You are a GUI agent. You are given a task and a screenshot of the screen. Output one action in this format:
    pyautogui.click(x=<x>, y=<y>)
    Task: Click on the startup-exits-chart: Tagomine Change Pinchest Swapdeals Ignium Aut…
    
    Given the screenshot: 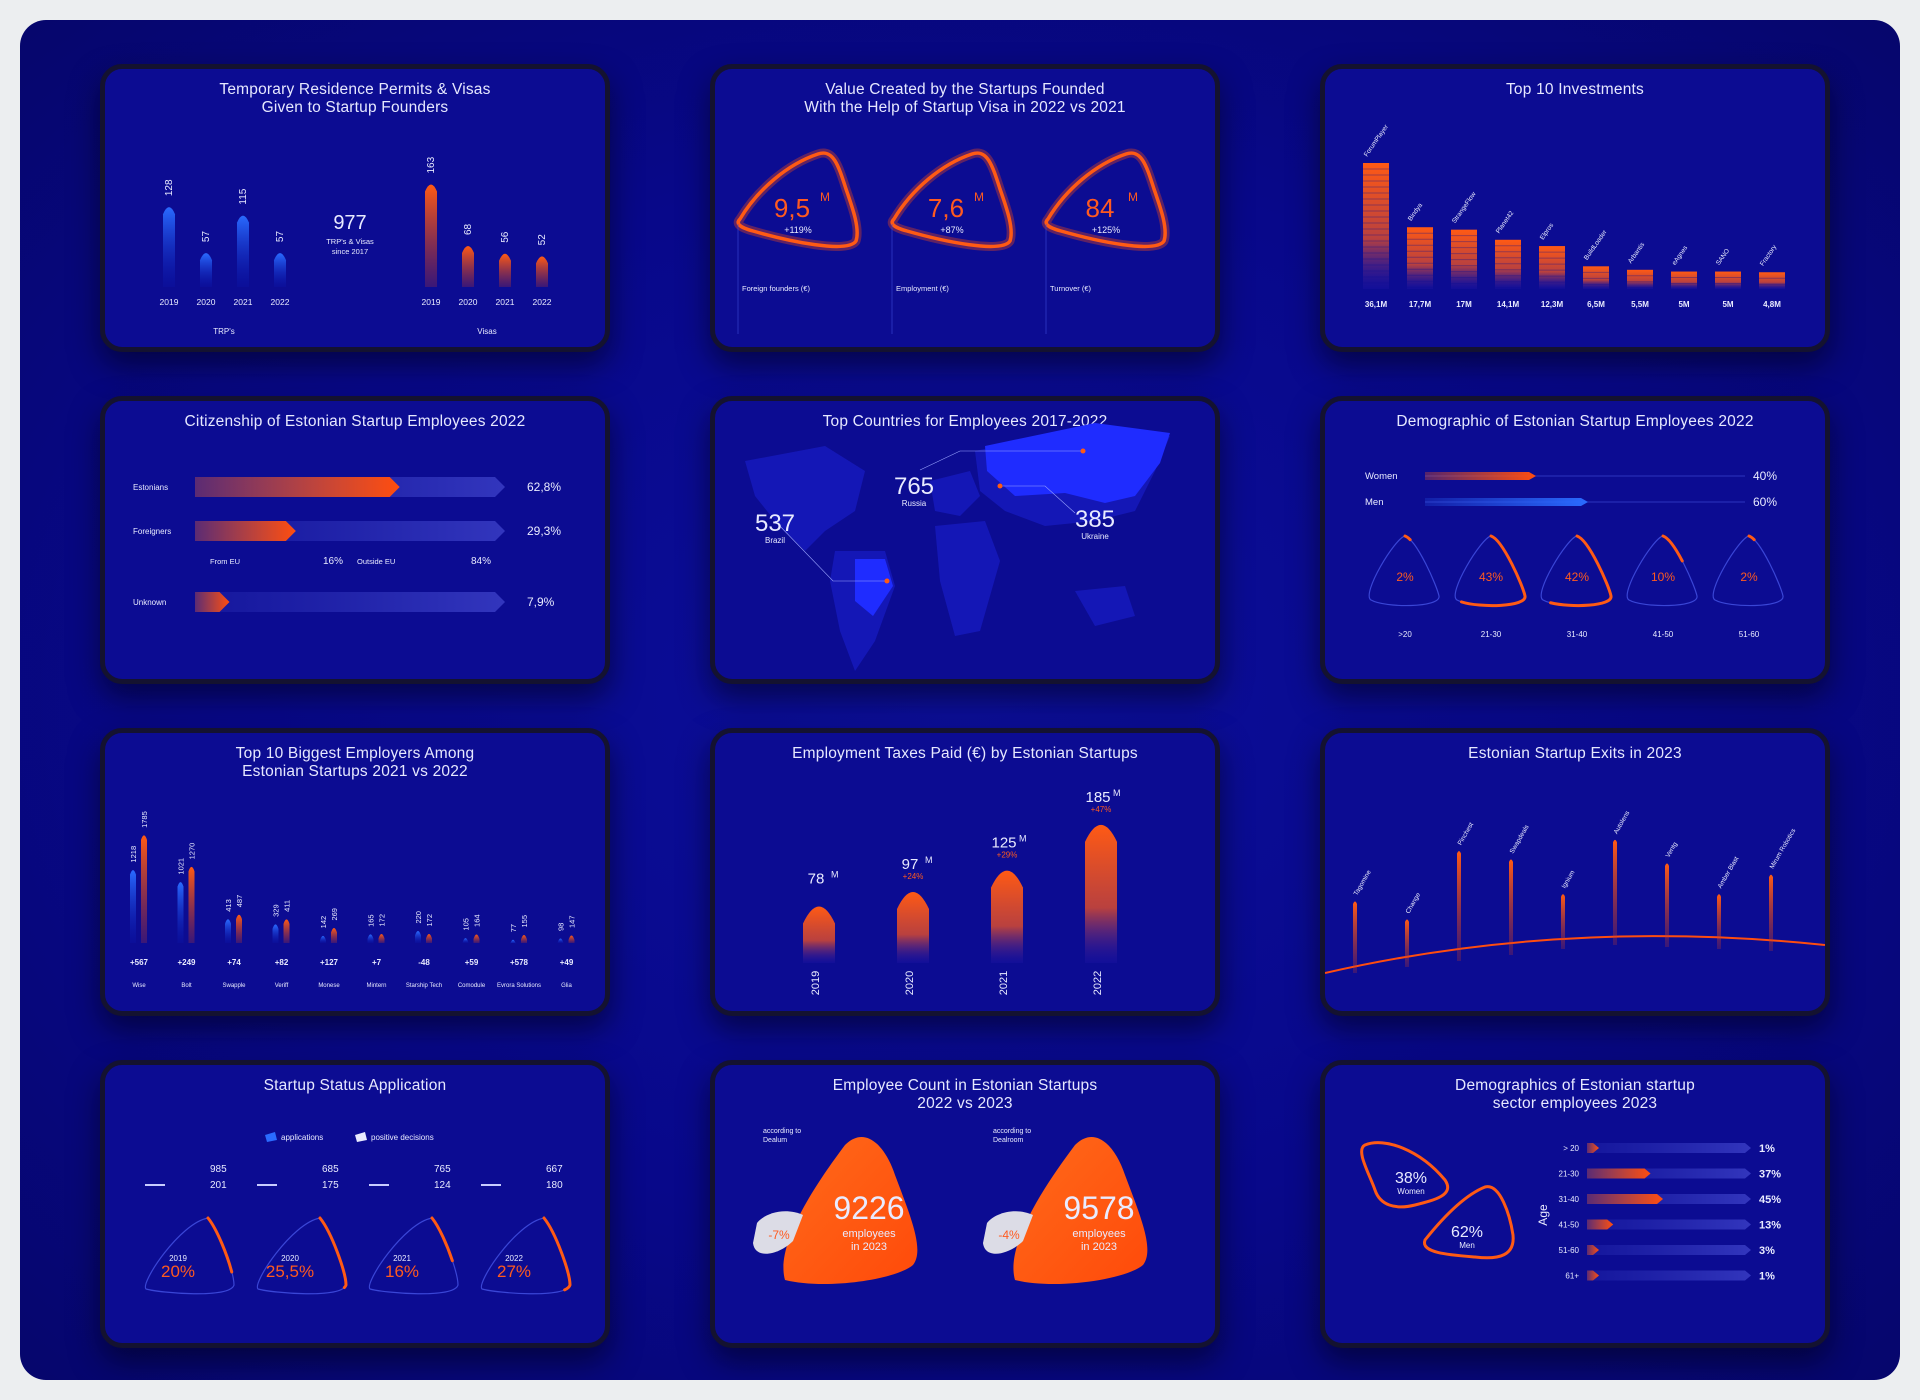 What is the action you would take?
    pyautogui.click(x=1575, y=891)
    